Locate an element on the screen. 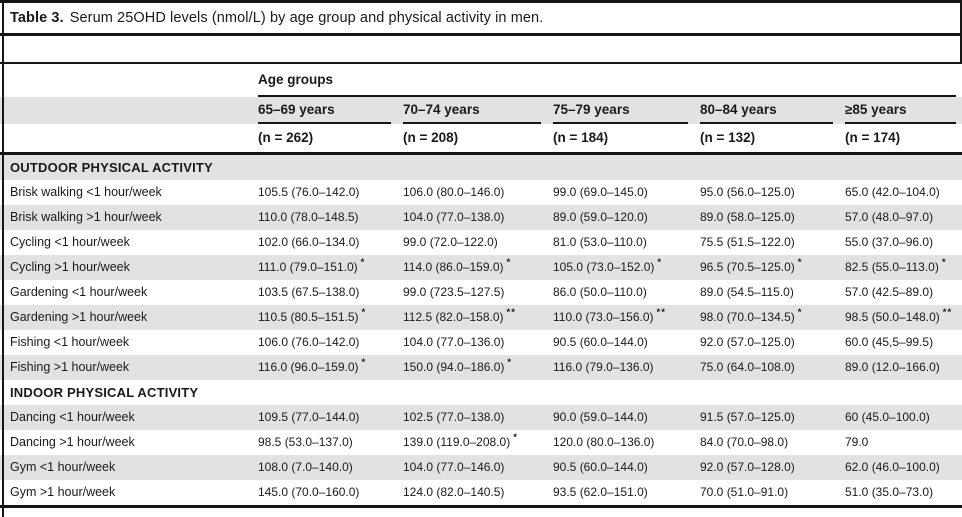 The width and height of the screenshot is (962, 517). caption-gap is located at coordinates (481, 49).